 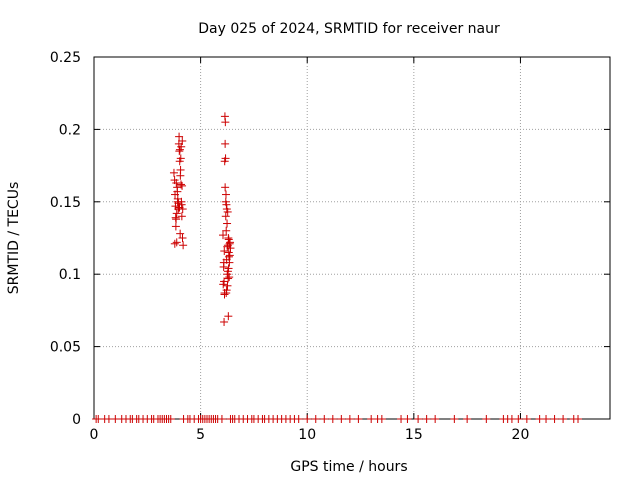 What do you see at coordinates (414, 435) in the screenshot?
I see `x-tick-label: 15` at bounding box center [414, 435].